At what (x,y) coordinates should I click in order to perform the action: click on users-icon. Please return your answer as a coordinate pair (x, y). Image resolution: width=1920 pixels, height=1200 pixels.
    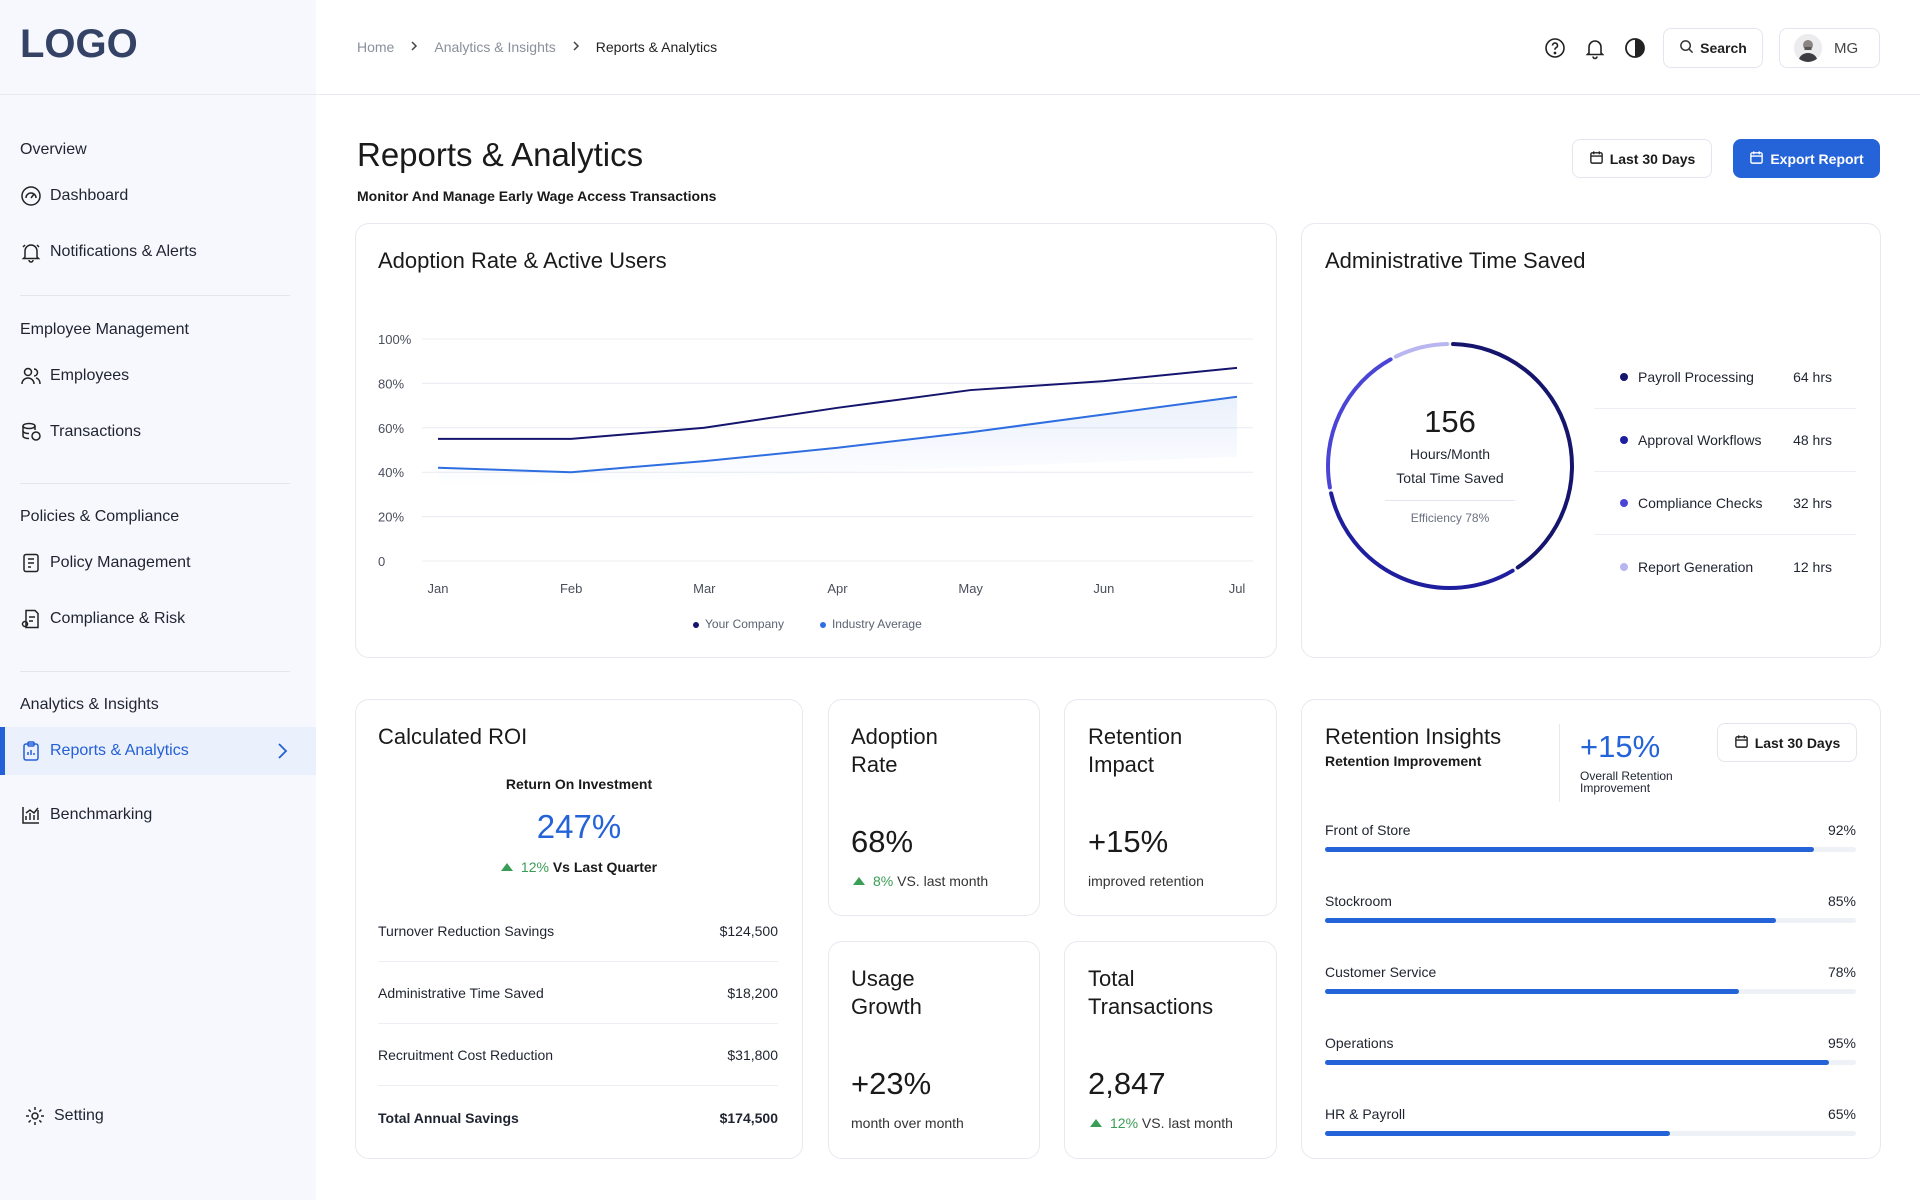
    Looking at the image, I should click on (31, 376).